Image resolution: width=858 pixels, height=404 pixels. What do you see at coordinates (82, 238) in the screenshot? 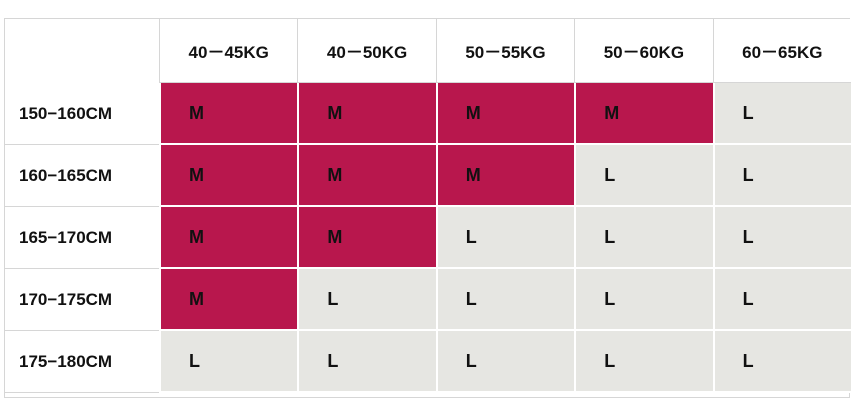
I see `row-label: 165−170CM` at bounding box center [82, 238].